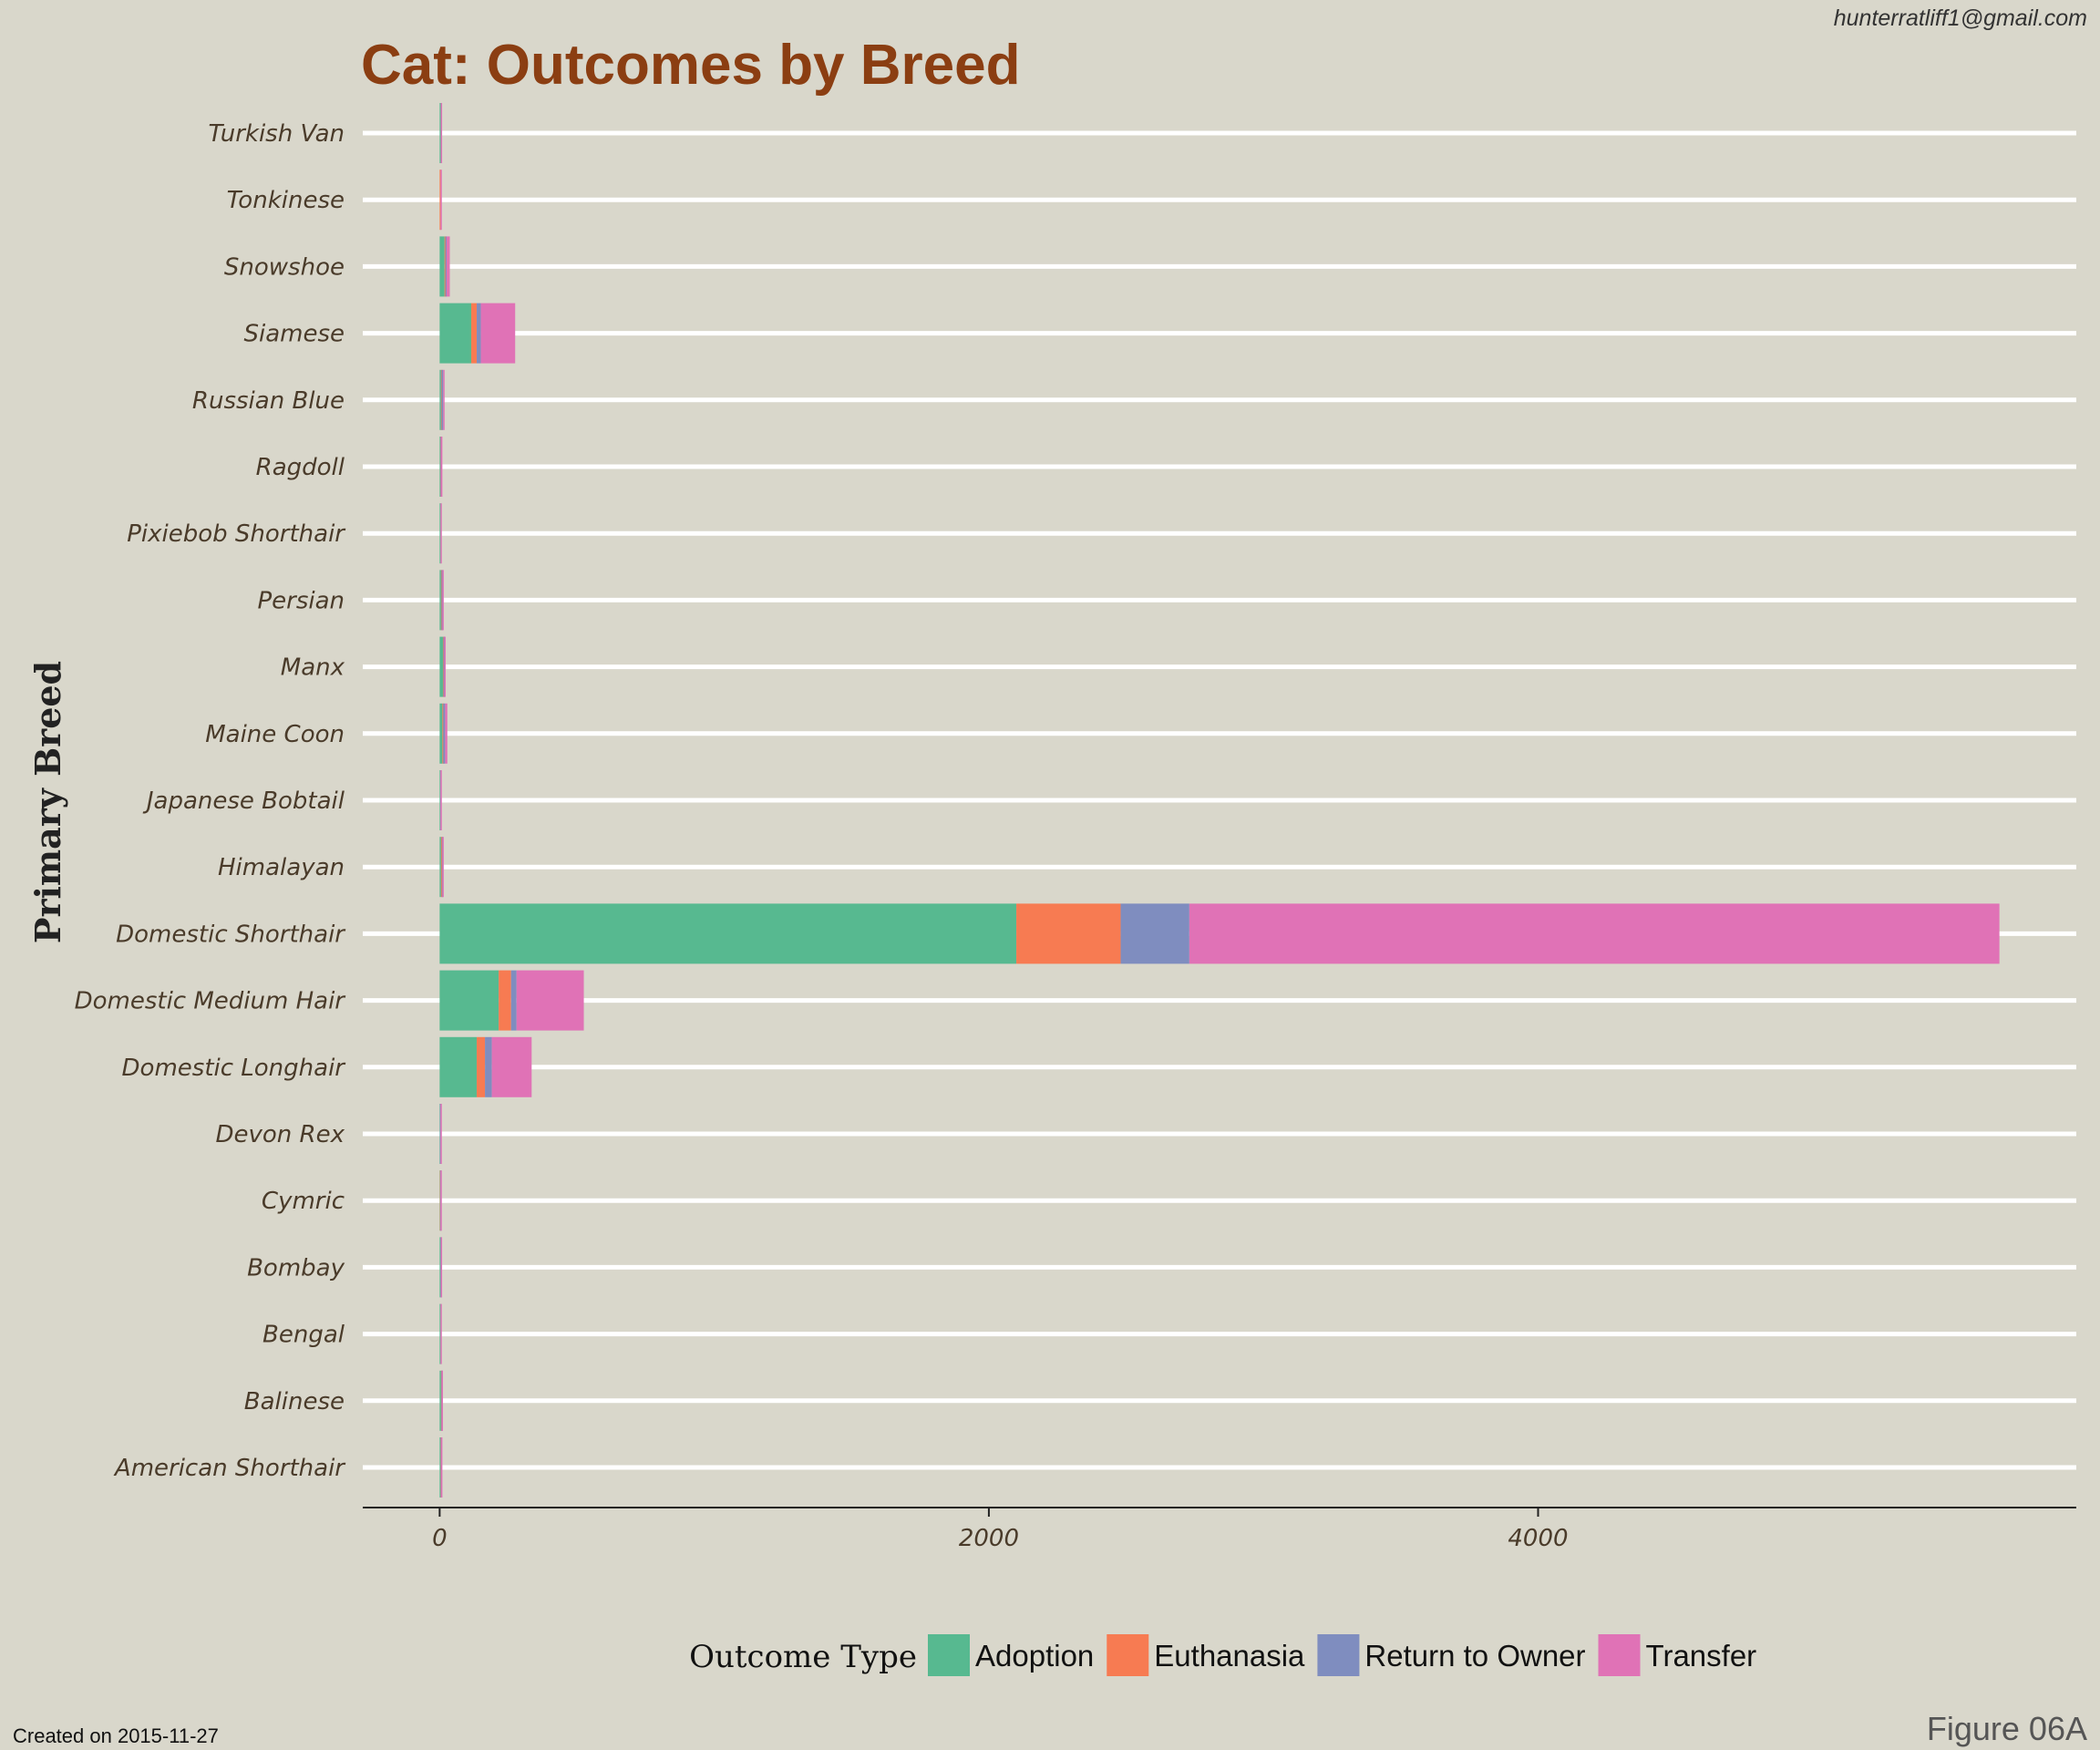 Image resolution: width=2100 pixels, height=1750 pixels. Describe the element at coordinates (1538, 1539) in the screenshot. I see `x-tick-label-4000: 4000` at that location.